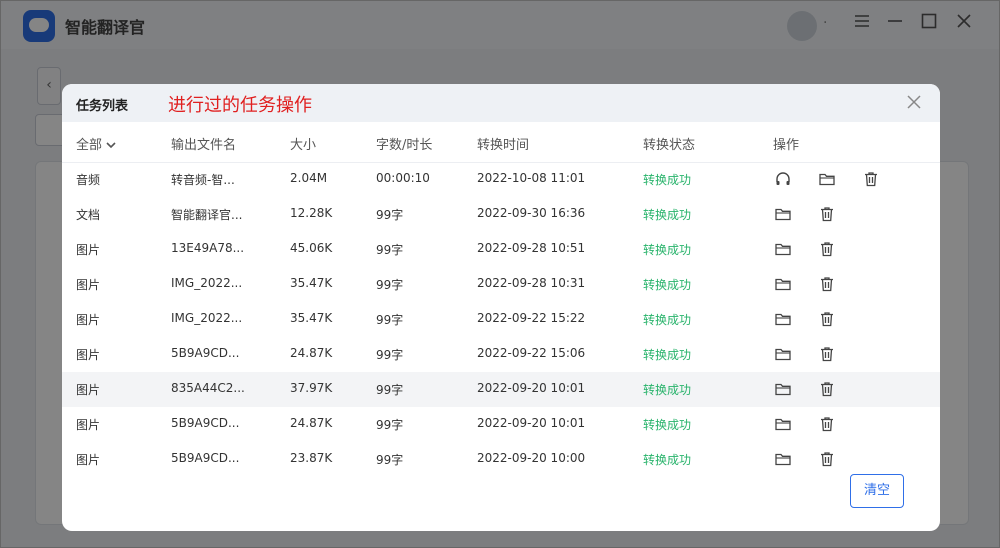 The height and width of the screenshot is (548, 1000). Describe the element at coordinates (89, 145) in the screenshot. I see `filter-label: 全部` at that location.